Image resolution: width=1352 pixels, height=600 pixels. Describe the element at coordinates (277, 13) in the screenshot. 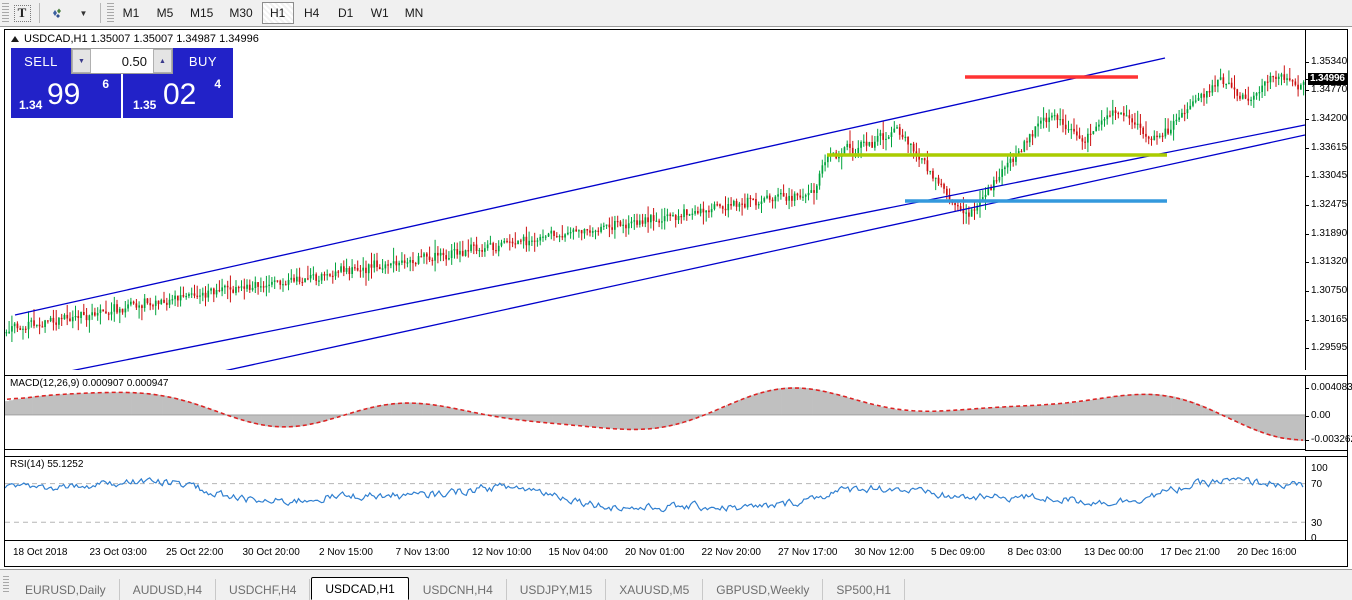

I see `timeframe-button-h1: H1` at that location.